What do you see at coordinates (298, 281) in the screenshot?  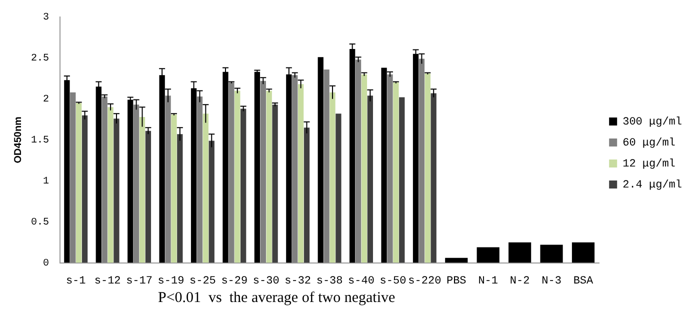 I see `x-tick-label: s-32` at bounding box center [298, 281].